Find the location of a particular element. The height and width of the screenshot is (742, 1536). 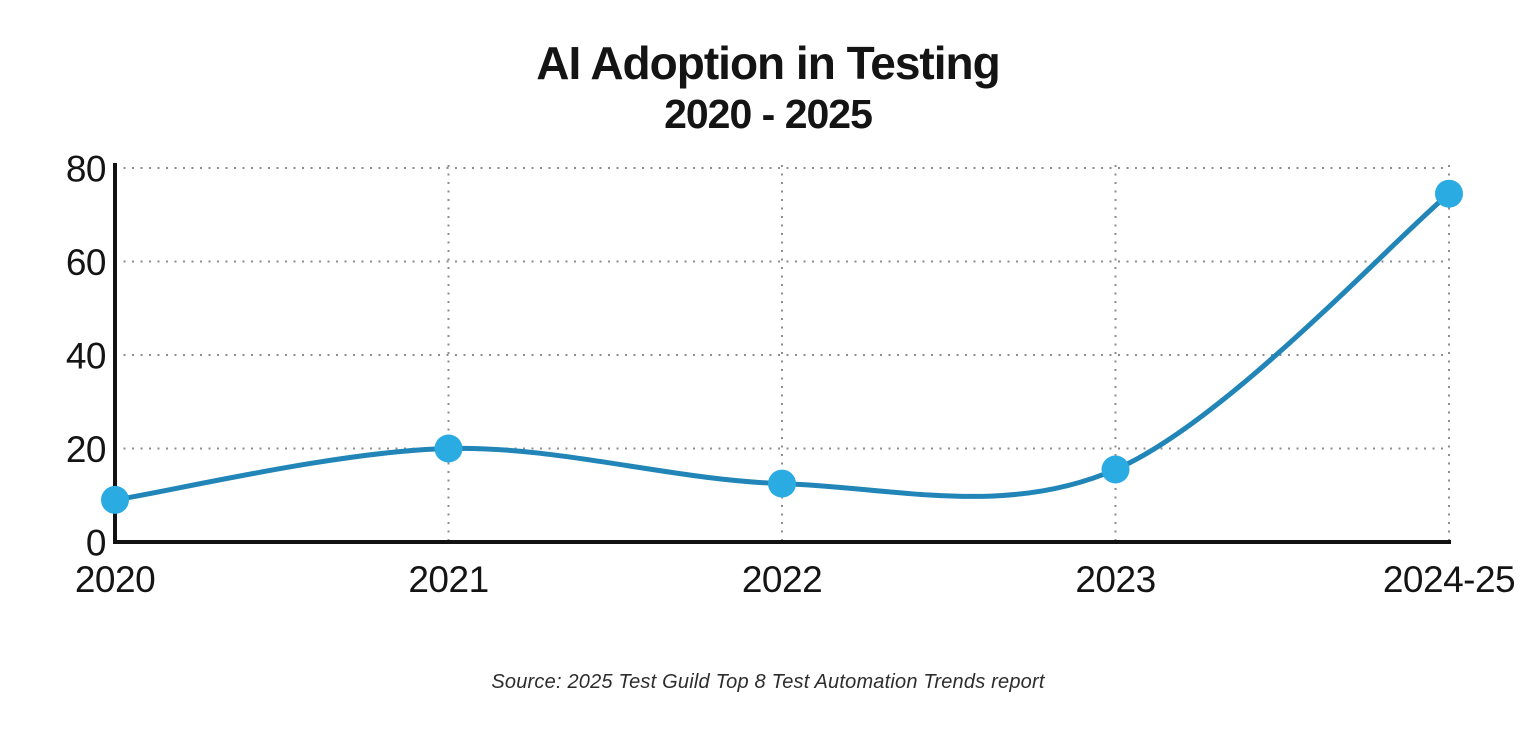

y-tick-label-80: 80 is located at coordinates (86, 169).